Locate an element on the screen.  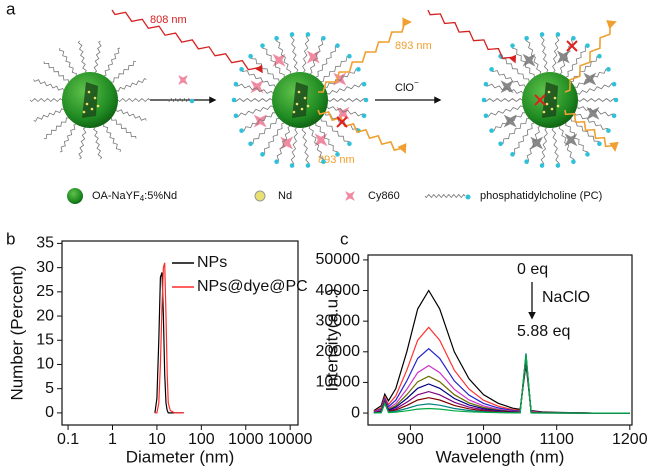
legend-label: phosphatidylcholine (PC) is located at coordinates (541, 196).